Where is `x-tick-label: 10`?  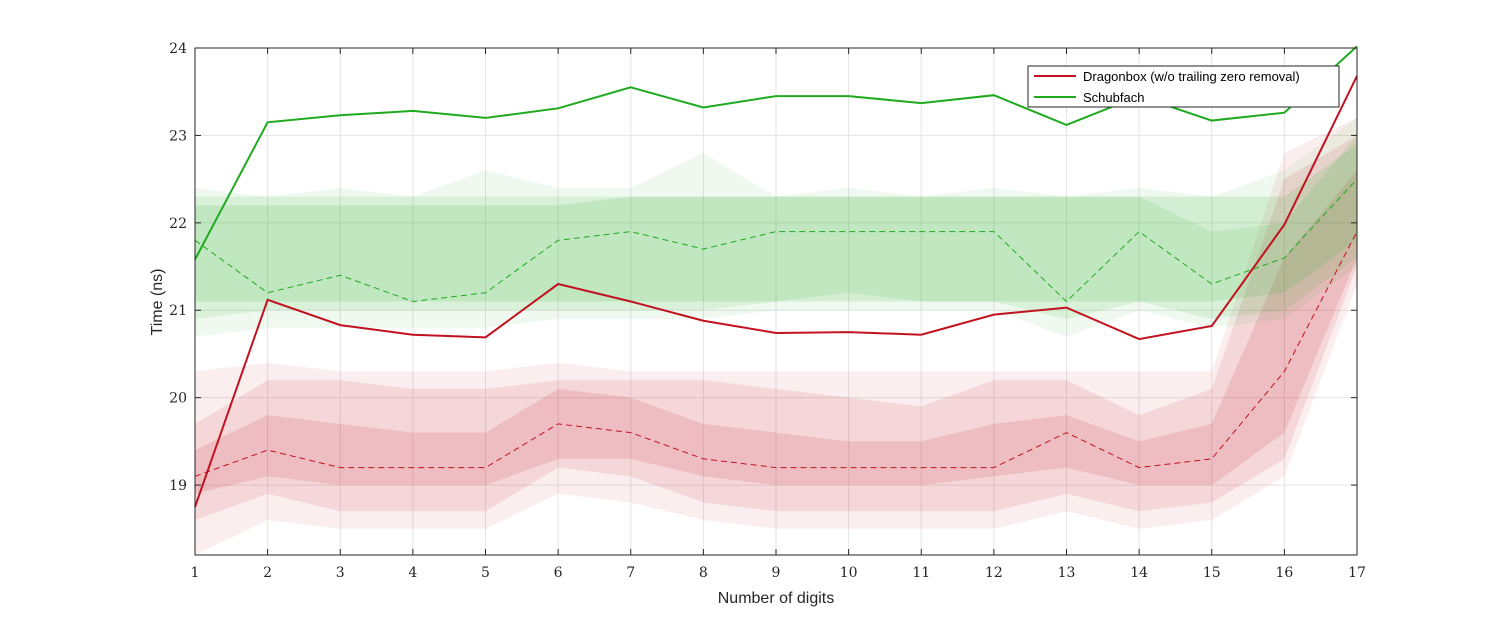 x-tick-label: 10 is located at coordinates (849, 573).